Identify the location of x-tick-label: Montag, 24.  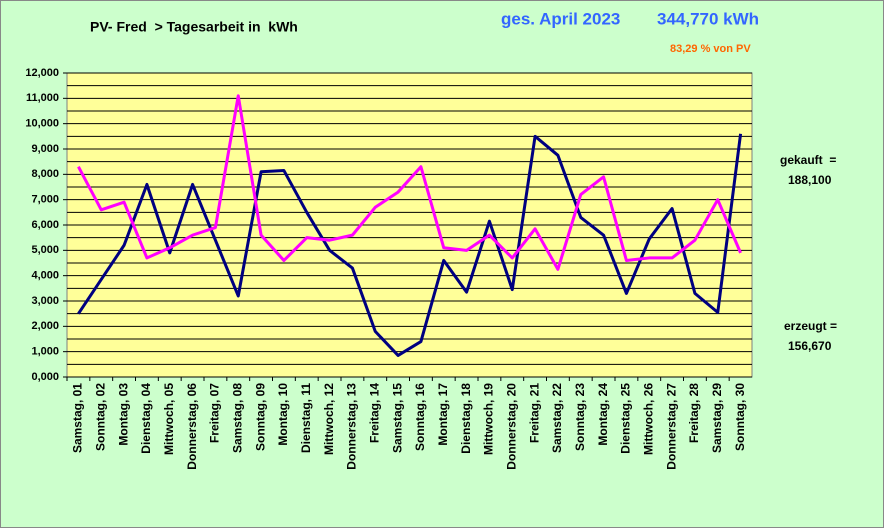
(603, 414).